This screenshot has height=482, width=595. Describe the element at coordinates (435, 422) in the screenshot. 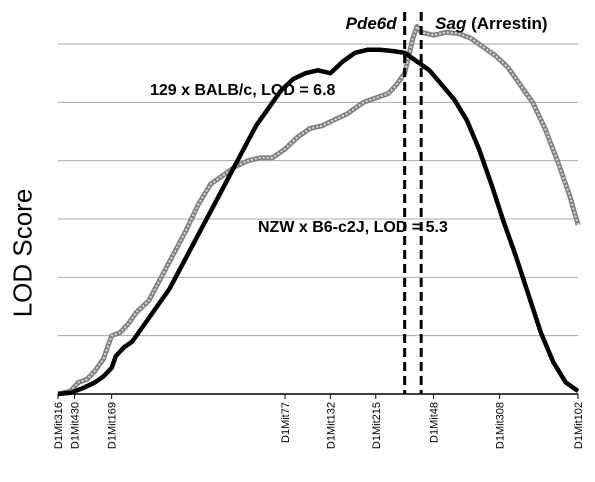

I see `x-tick-label: D1Mit48` at that location.